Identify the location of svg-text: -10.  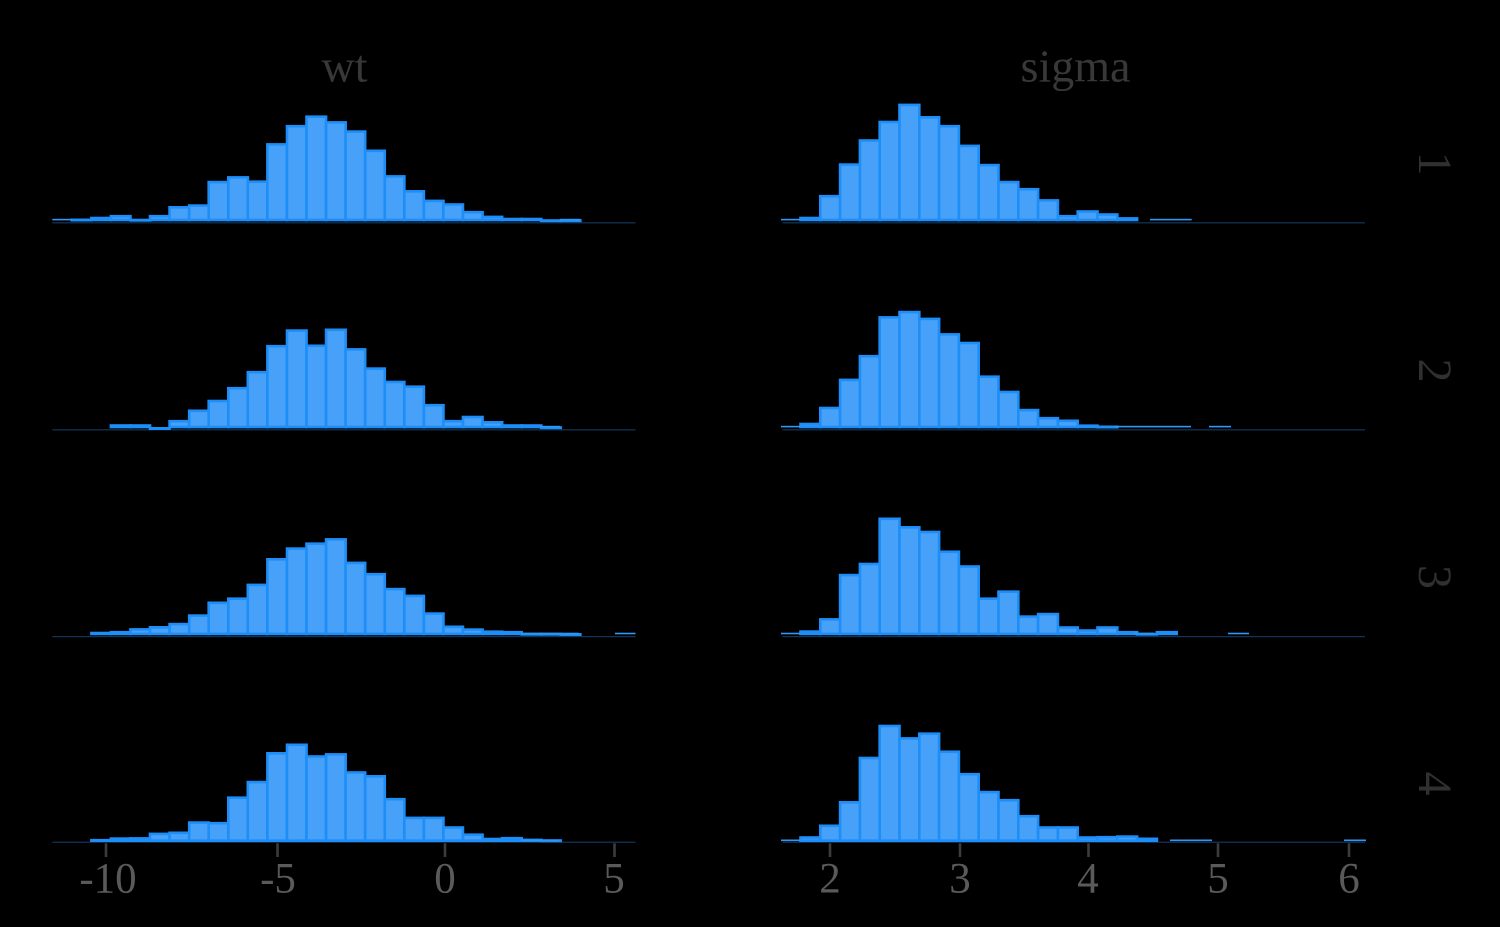
(107, 879).